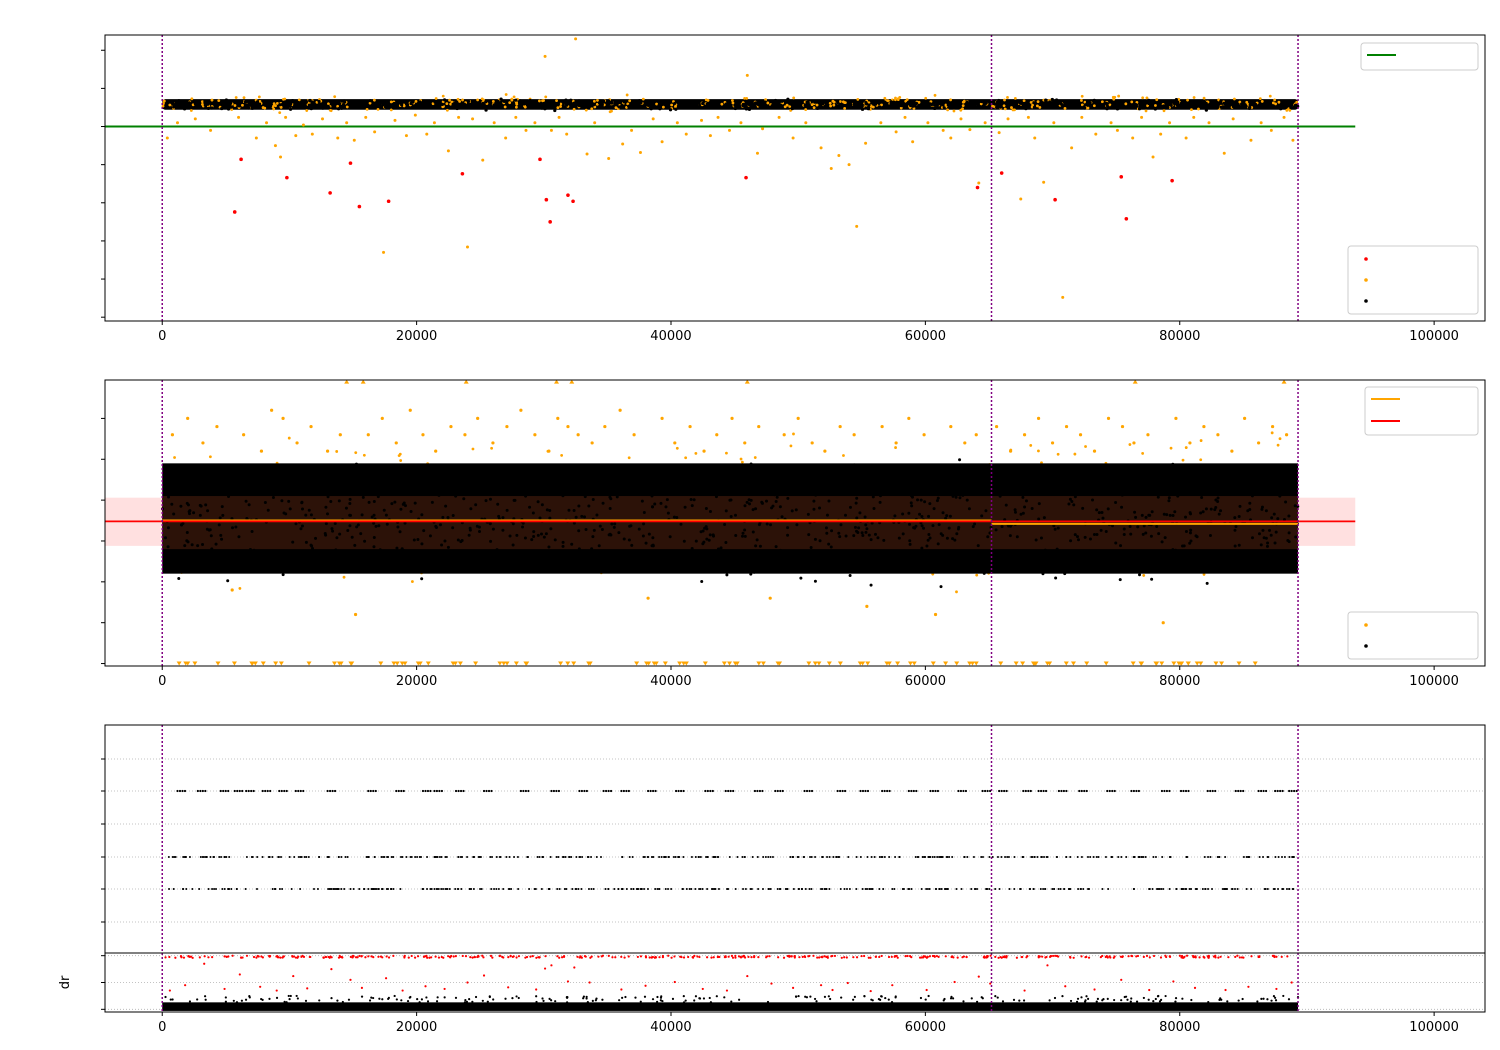 This screenshot has width=1500, height=1050. What do you see at coordinates (234, 212) in the screenshot?
I see `not-ok-point` at bounding box center [234, 212].